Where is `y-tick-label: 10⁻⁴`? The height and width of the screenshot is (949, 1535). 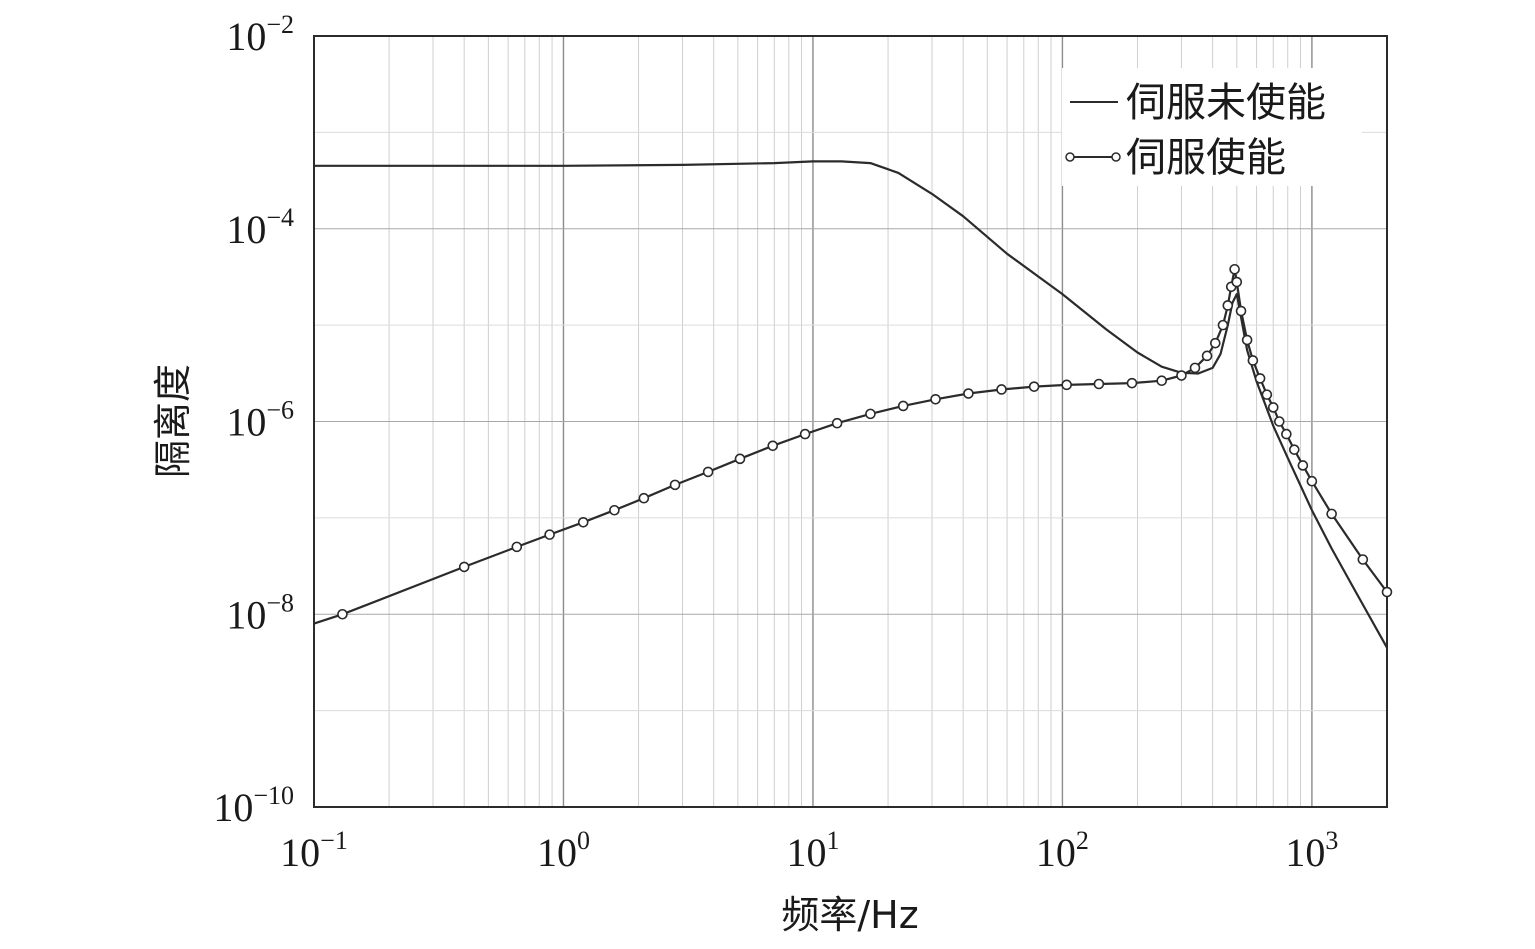 y-tick-label: 10⁻⁴ is located at coordinates (260, 227).